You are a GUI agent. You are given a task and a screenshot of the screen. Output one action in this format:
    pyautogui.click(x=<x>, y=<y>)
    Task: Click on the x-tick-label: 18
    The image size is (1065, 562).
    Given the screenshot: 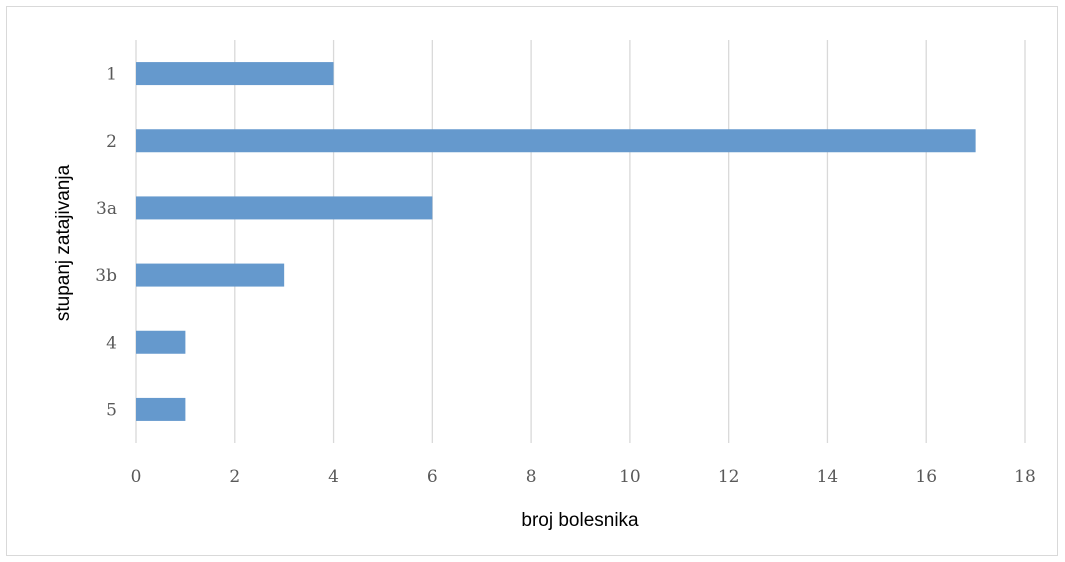 What is the action you would take?
    pyautogui.click(x=1025, y=477)
    